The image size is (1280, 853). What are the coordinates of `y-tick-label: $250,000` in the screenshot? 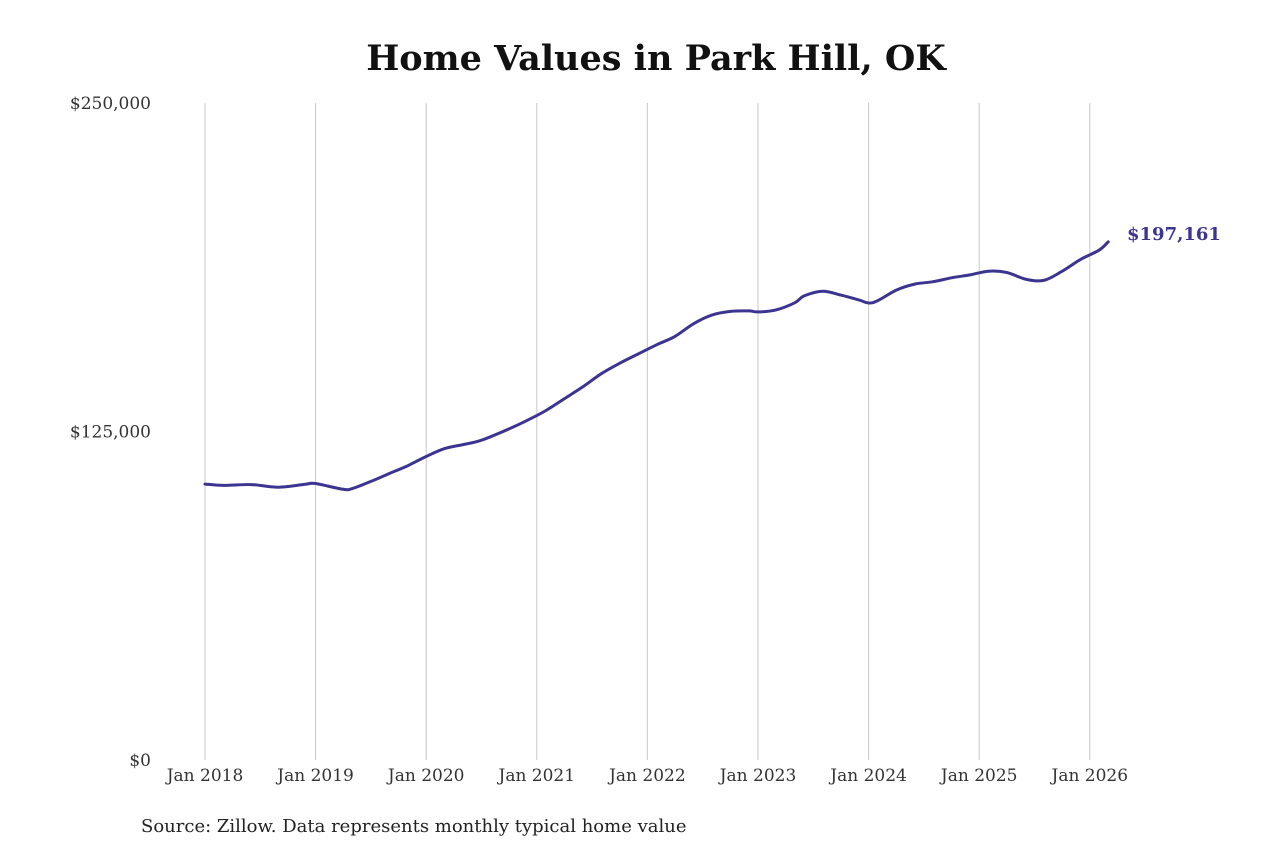 It's located at (110, 104).